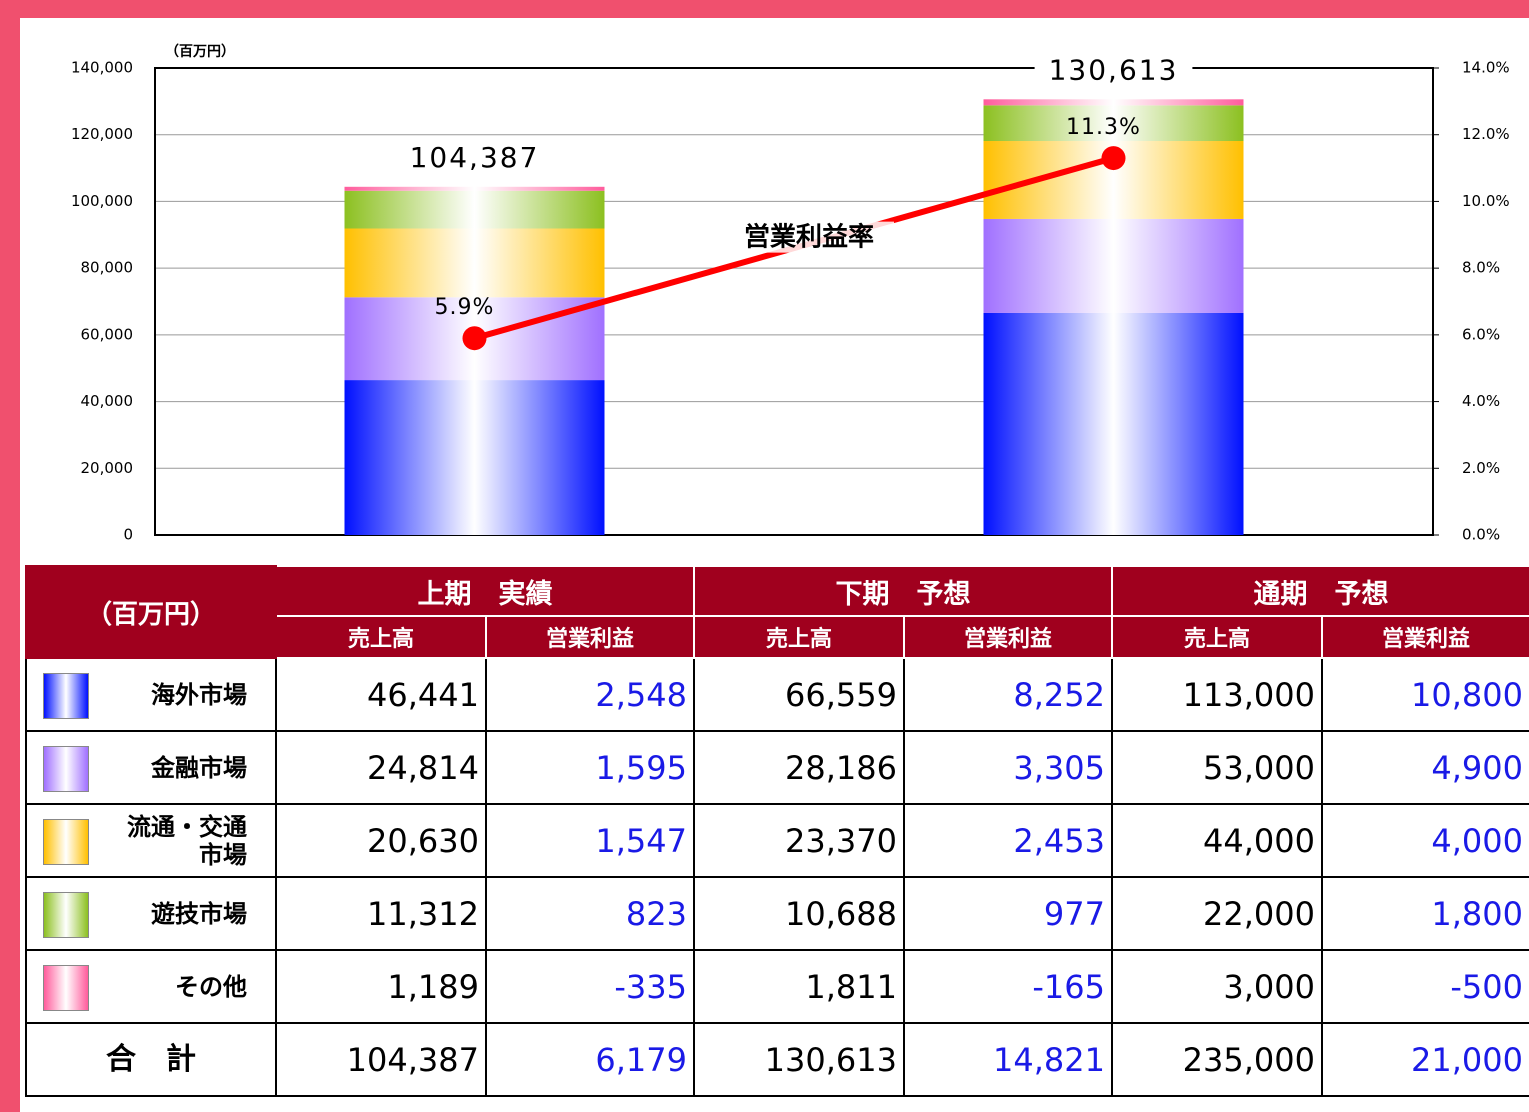  I want to click on group-header: 下期 予想, so click(903, 591).